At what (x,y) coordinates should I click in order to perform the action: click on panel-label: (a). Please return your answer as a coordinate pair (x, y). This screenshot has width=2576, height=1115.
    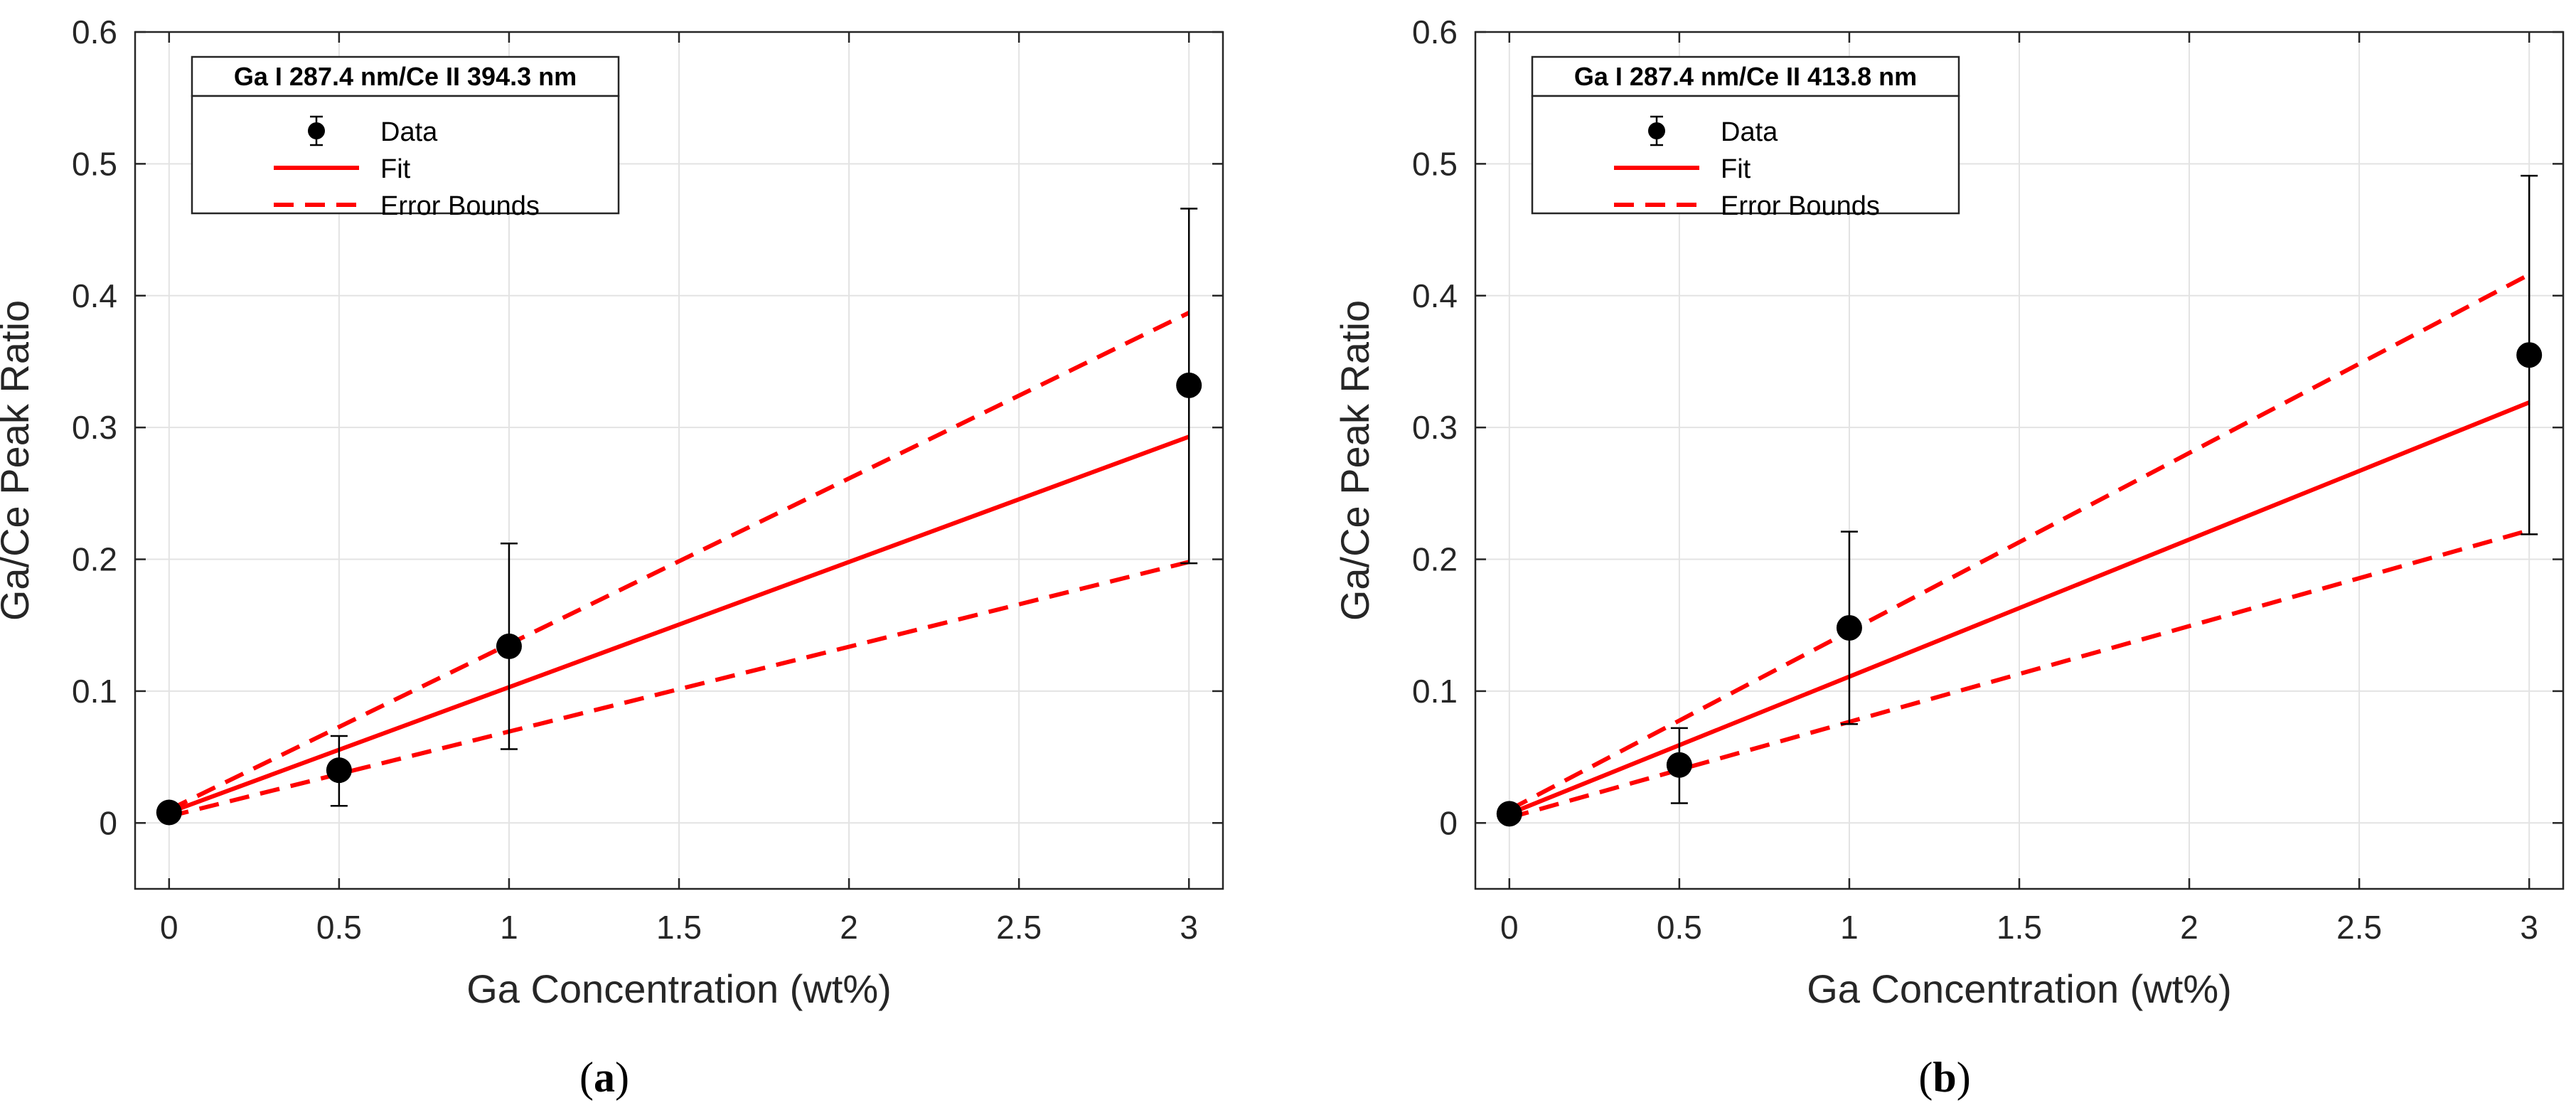
    Looking at the image, I should click on (604, 1077).